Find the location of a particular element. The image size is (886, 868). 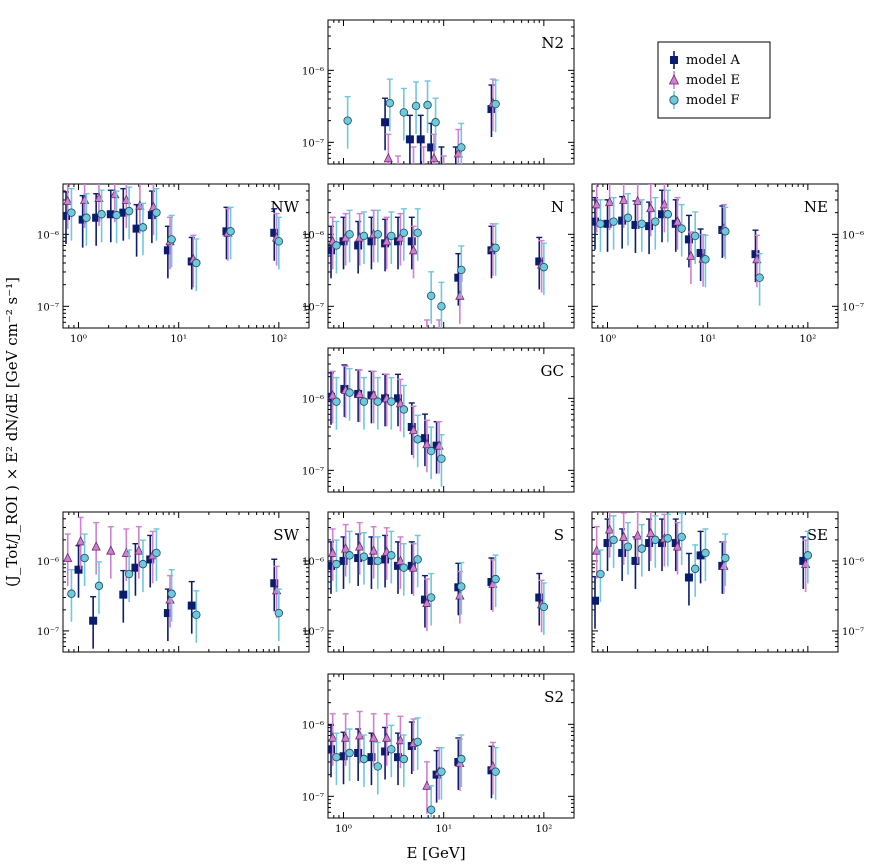

legend-entry: model A is located at coordinates (705, 60).